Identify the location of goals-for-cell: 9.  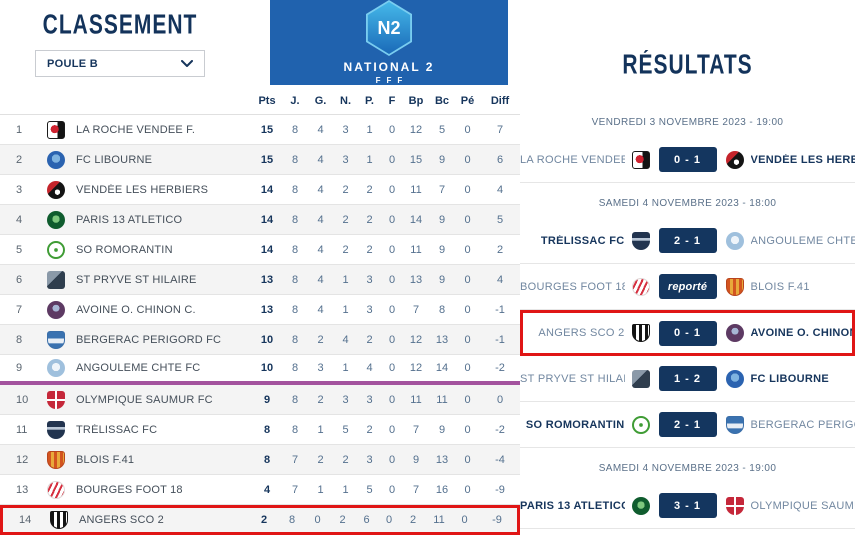
(416, 459).